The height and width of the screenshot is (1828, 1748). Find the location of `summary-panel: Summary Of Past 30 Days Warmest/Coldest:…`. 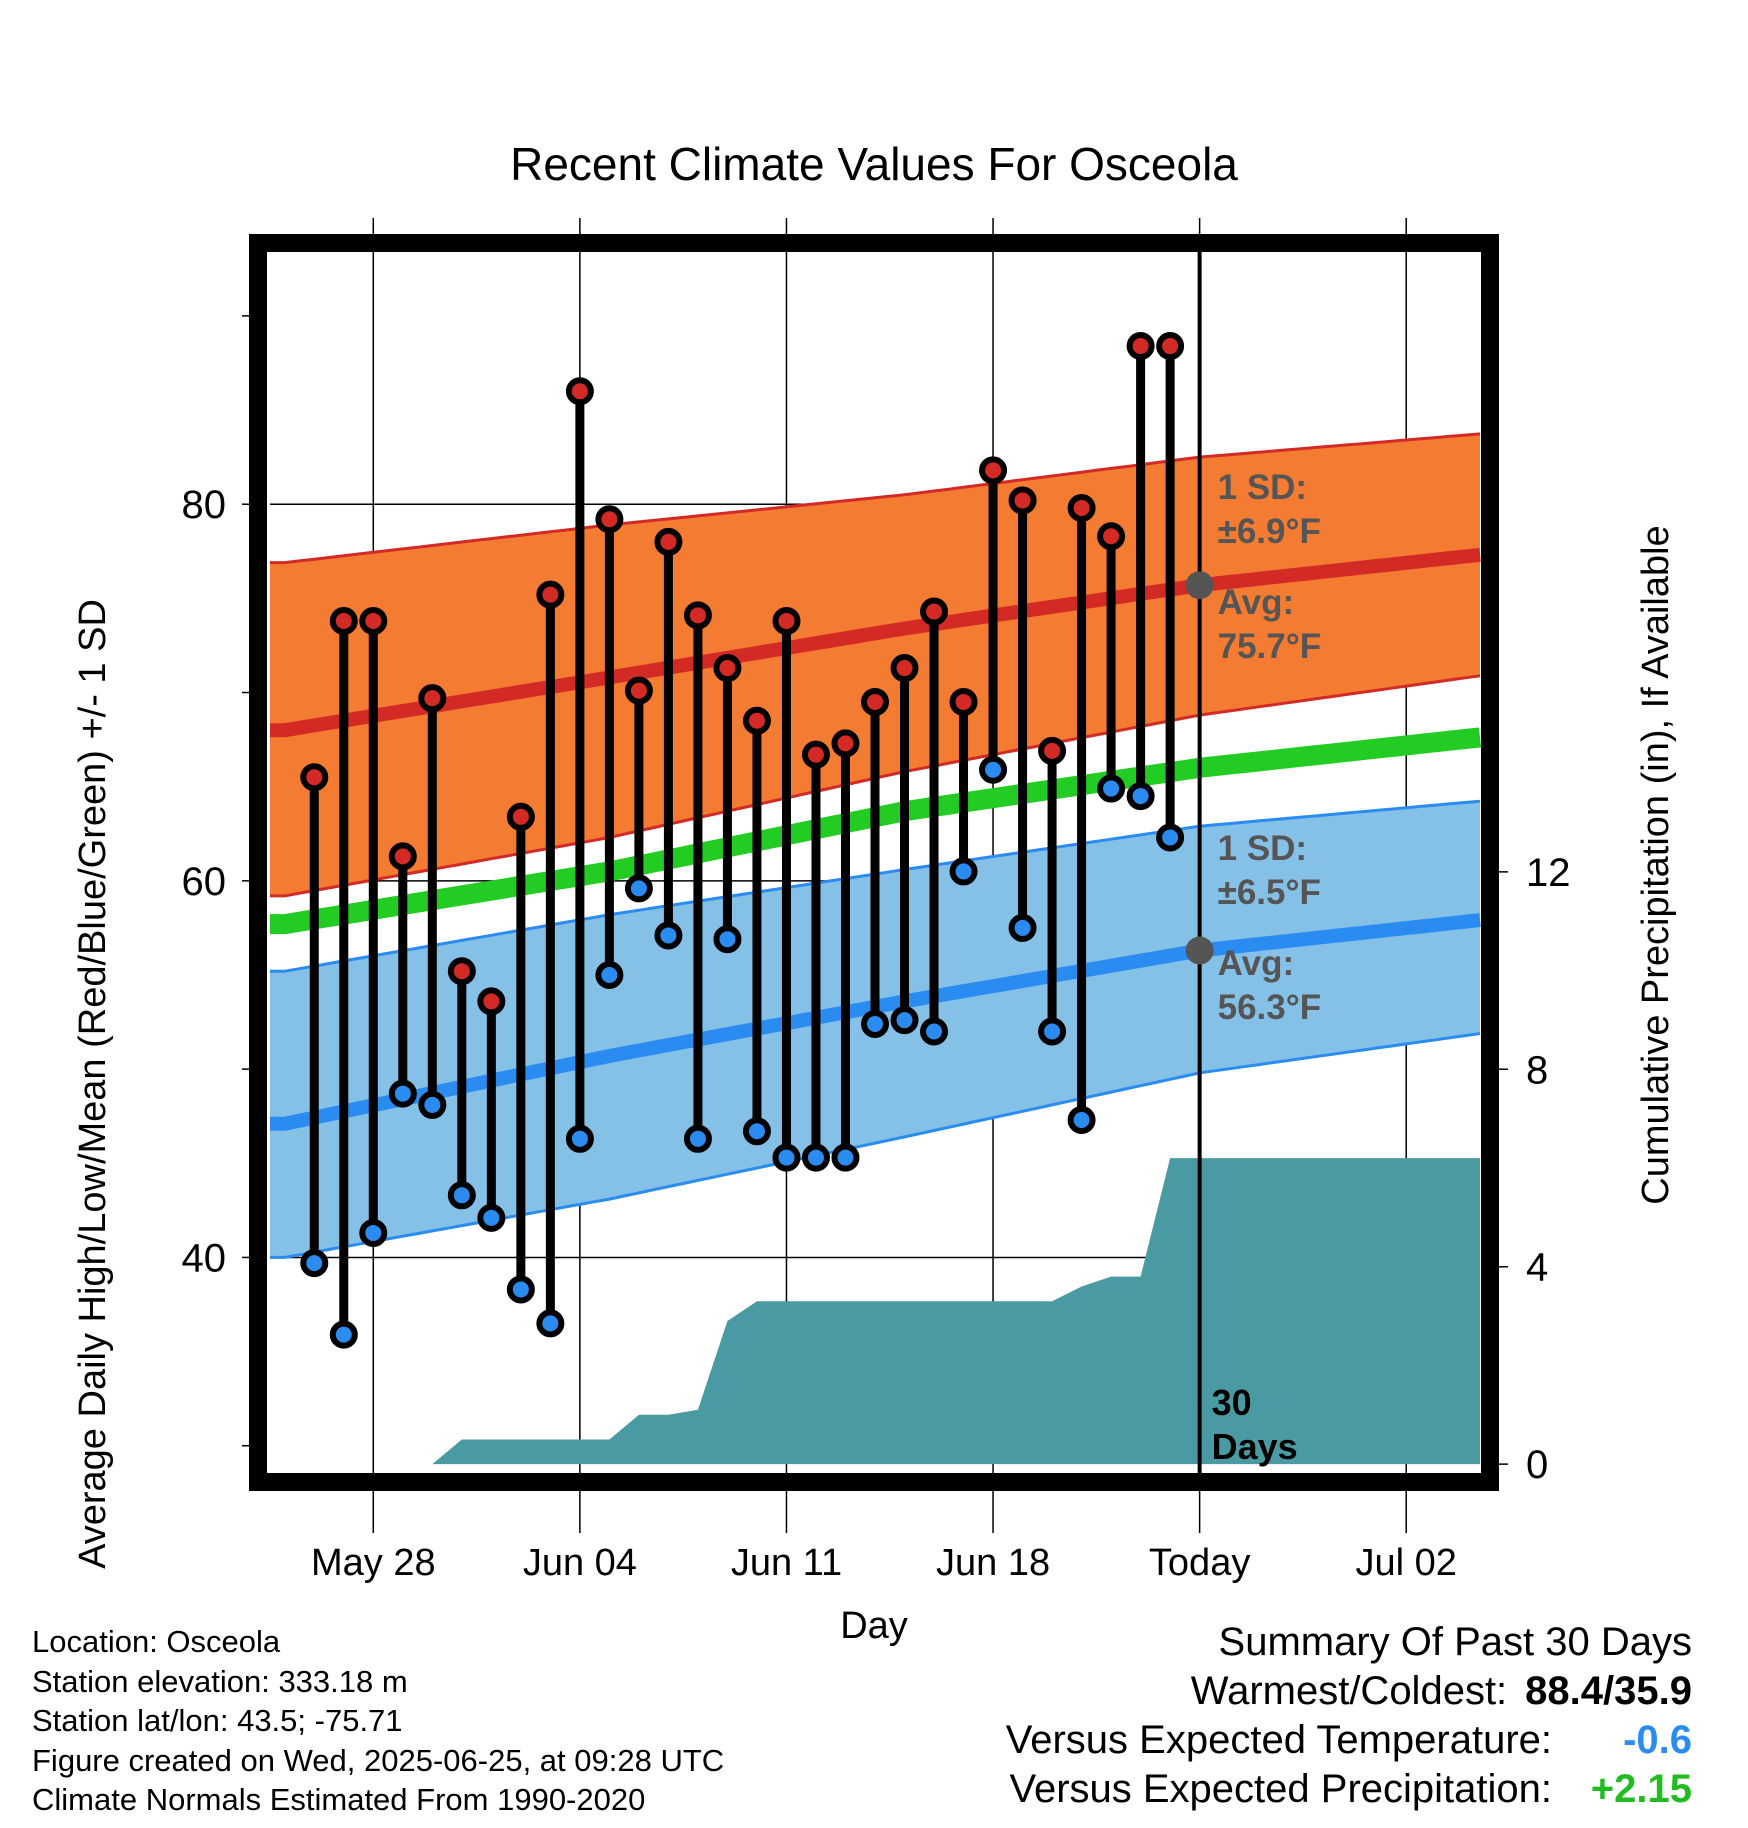

summary-panel: Summary Of Past 30 Days Warmest/Coldest:… is located at coordinates (1252, 1716).